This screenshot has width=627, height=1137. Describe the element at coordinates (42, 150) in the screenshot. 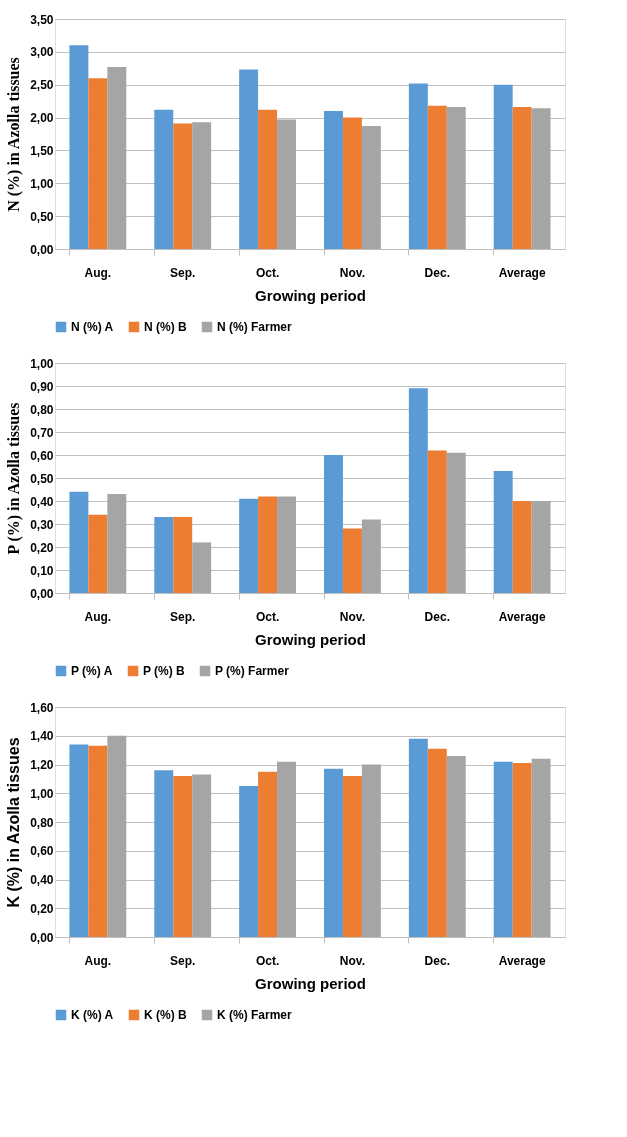

I see `y-tick-label: 1,50` at that location.